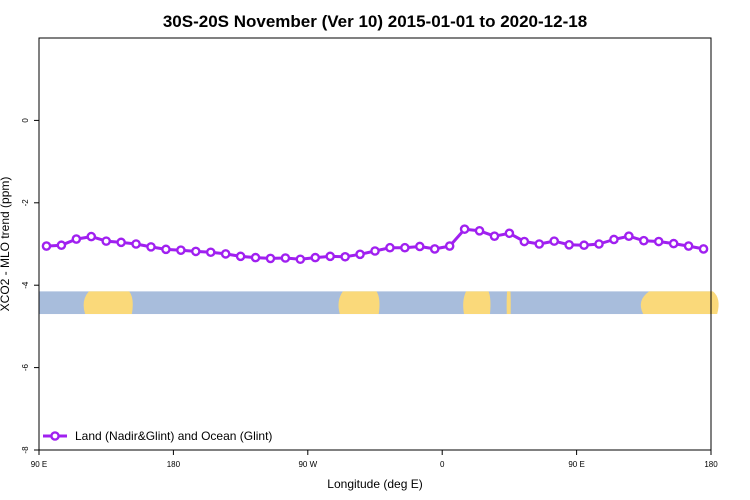 The image size is (750, 500). Describe the element at coordinates (25, 120) in the screenshot. I see `y-tick-label: 0` at that location.